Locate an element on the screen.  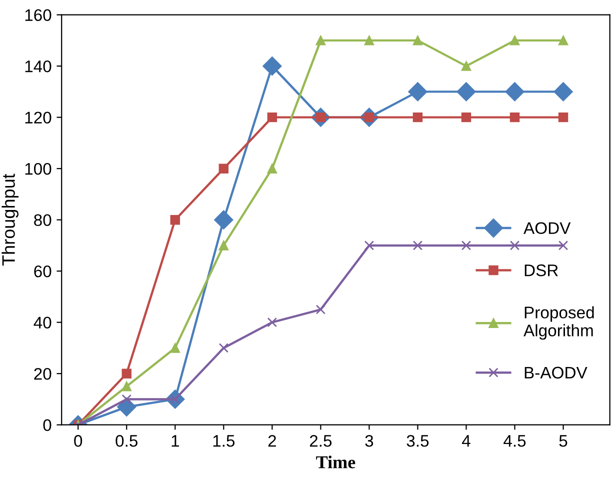
x-tick-label: 2 is located at coordinates (272, 441).